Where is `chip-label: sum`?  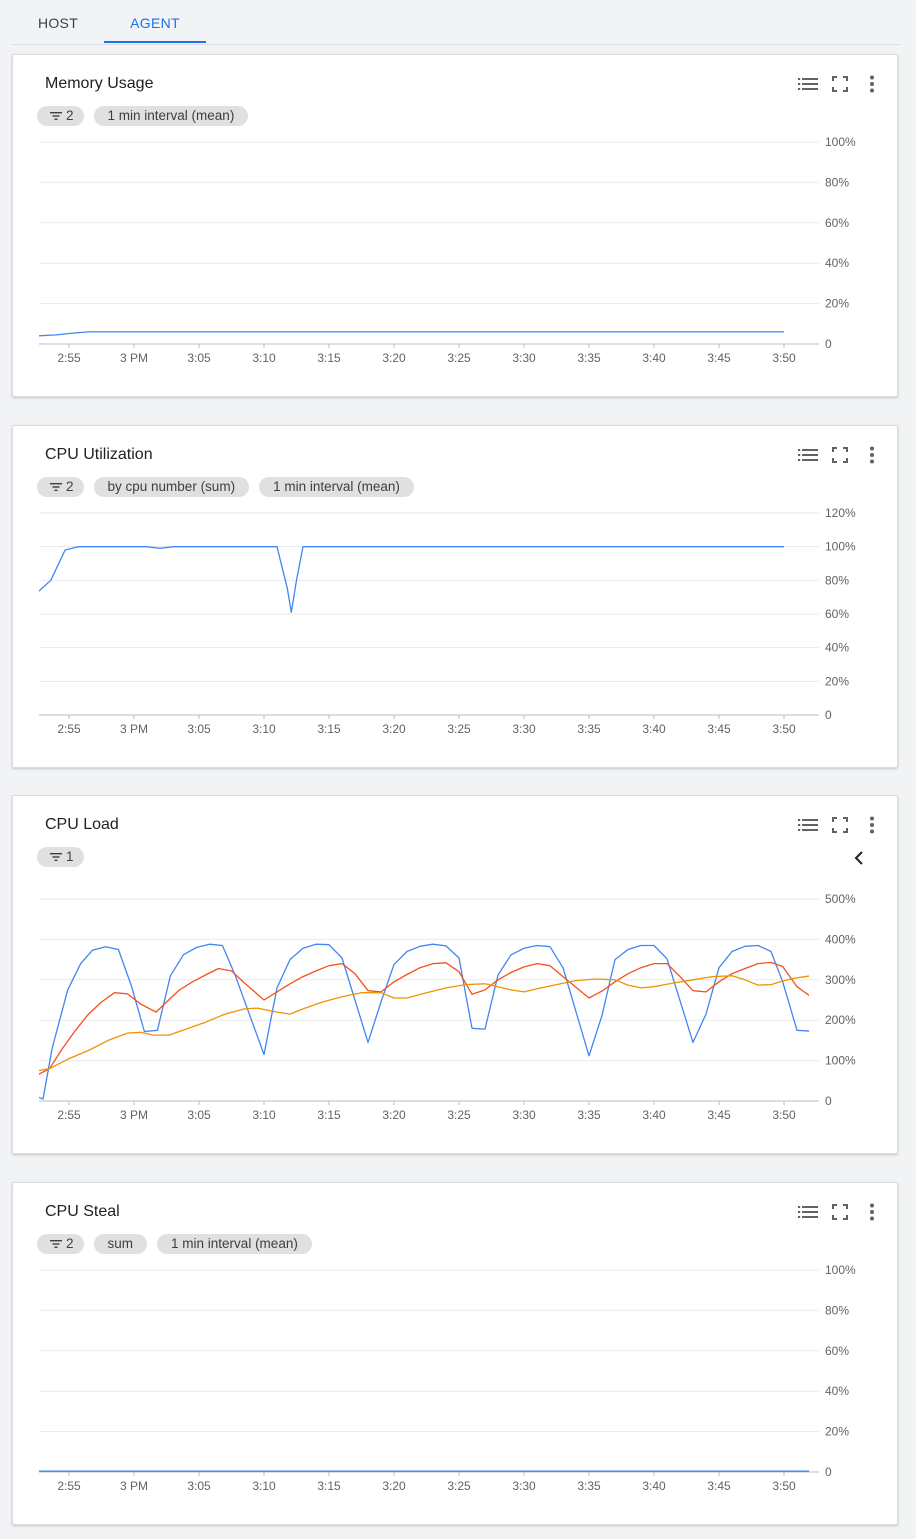 chip-label: sum is located at coordinates (120, 1243).